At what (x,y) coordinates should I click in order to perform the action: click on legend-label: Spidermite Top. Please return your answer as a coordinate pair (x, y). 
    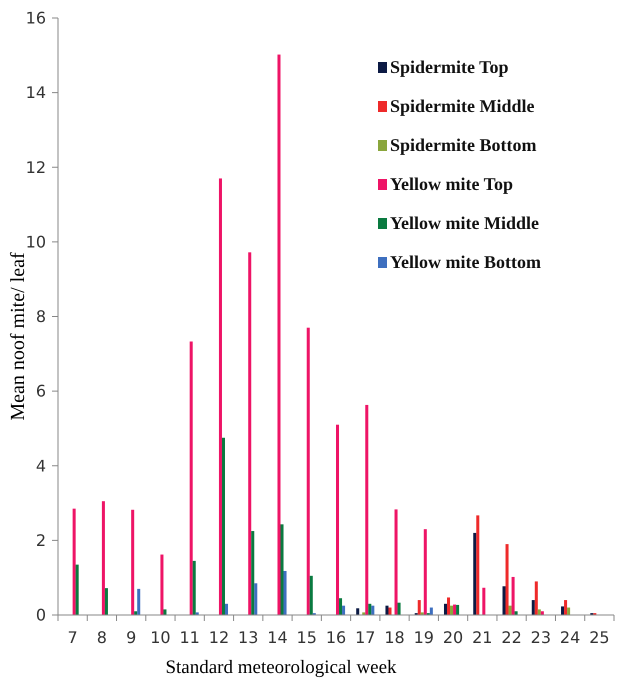
    Looking at the image, I should click on (449, 67).